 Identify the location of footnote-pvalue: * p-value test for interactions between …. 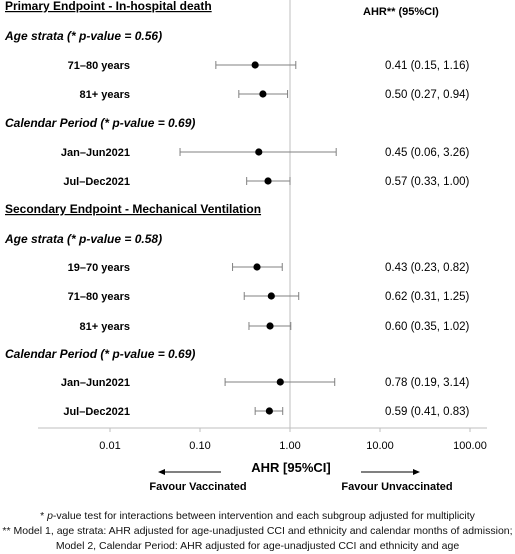
(257, 516).